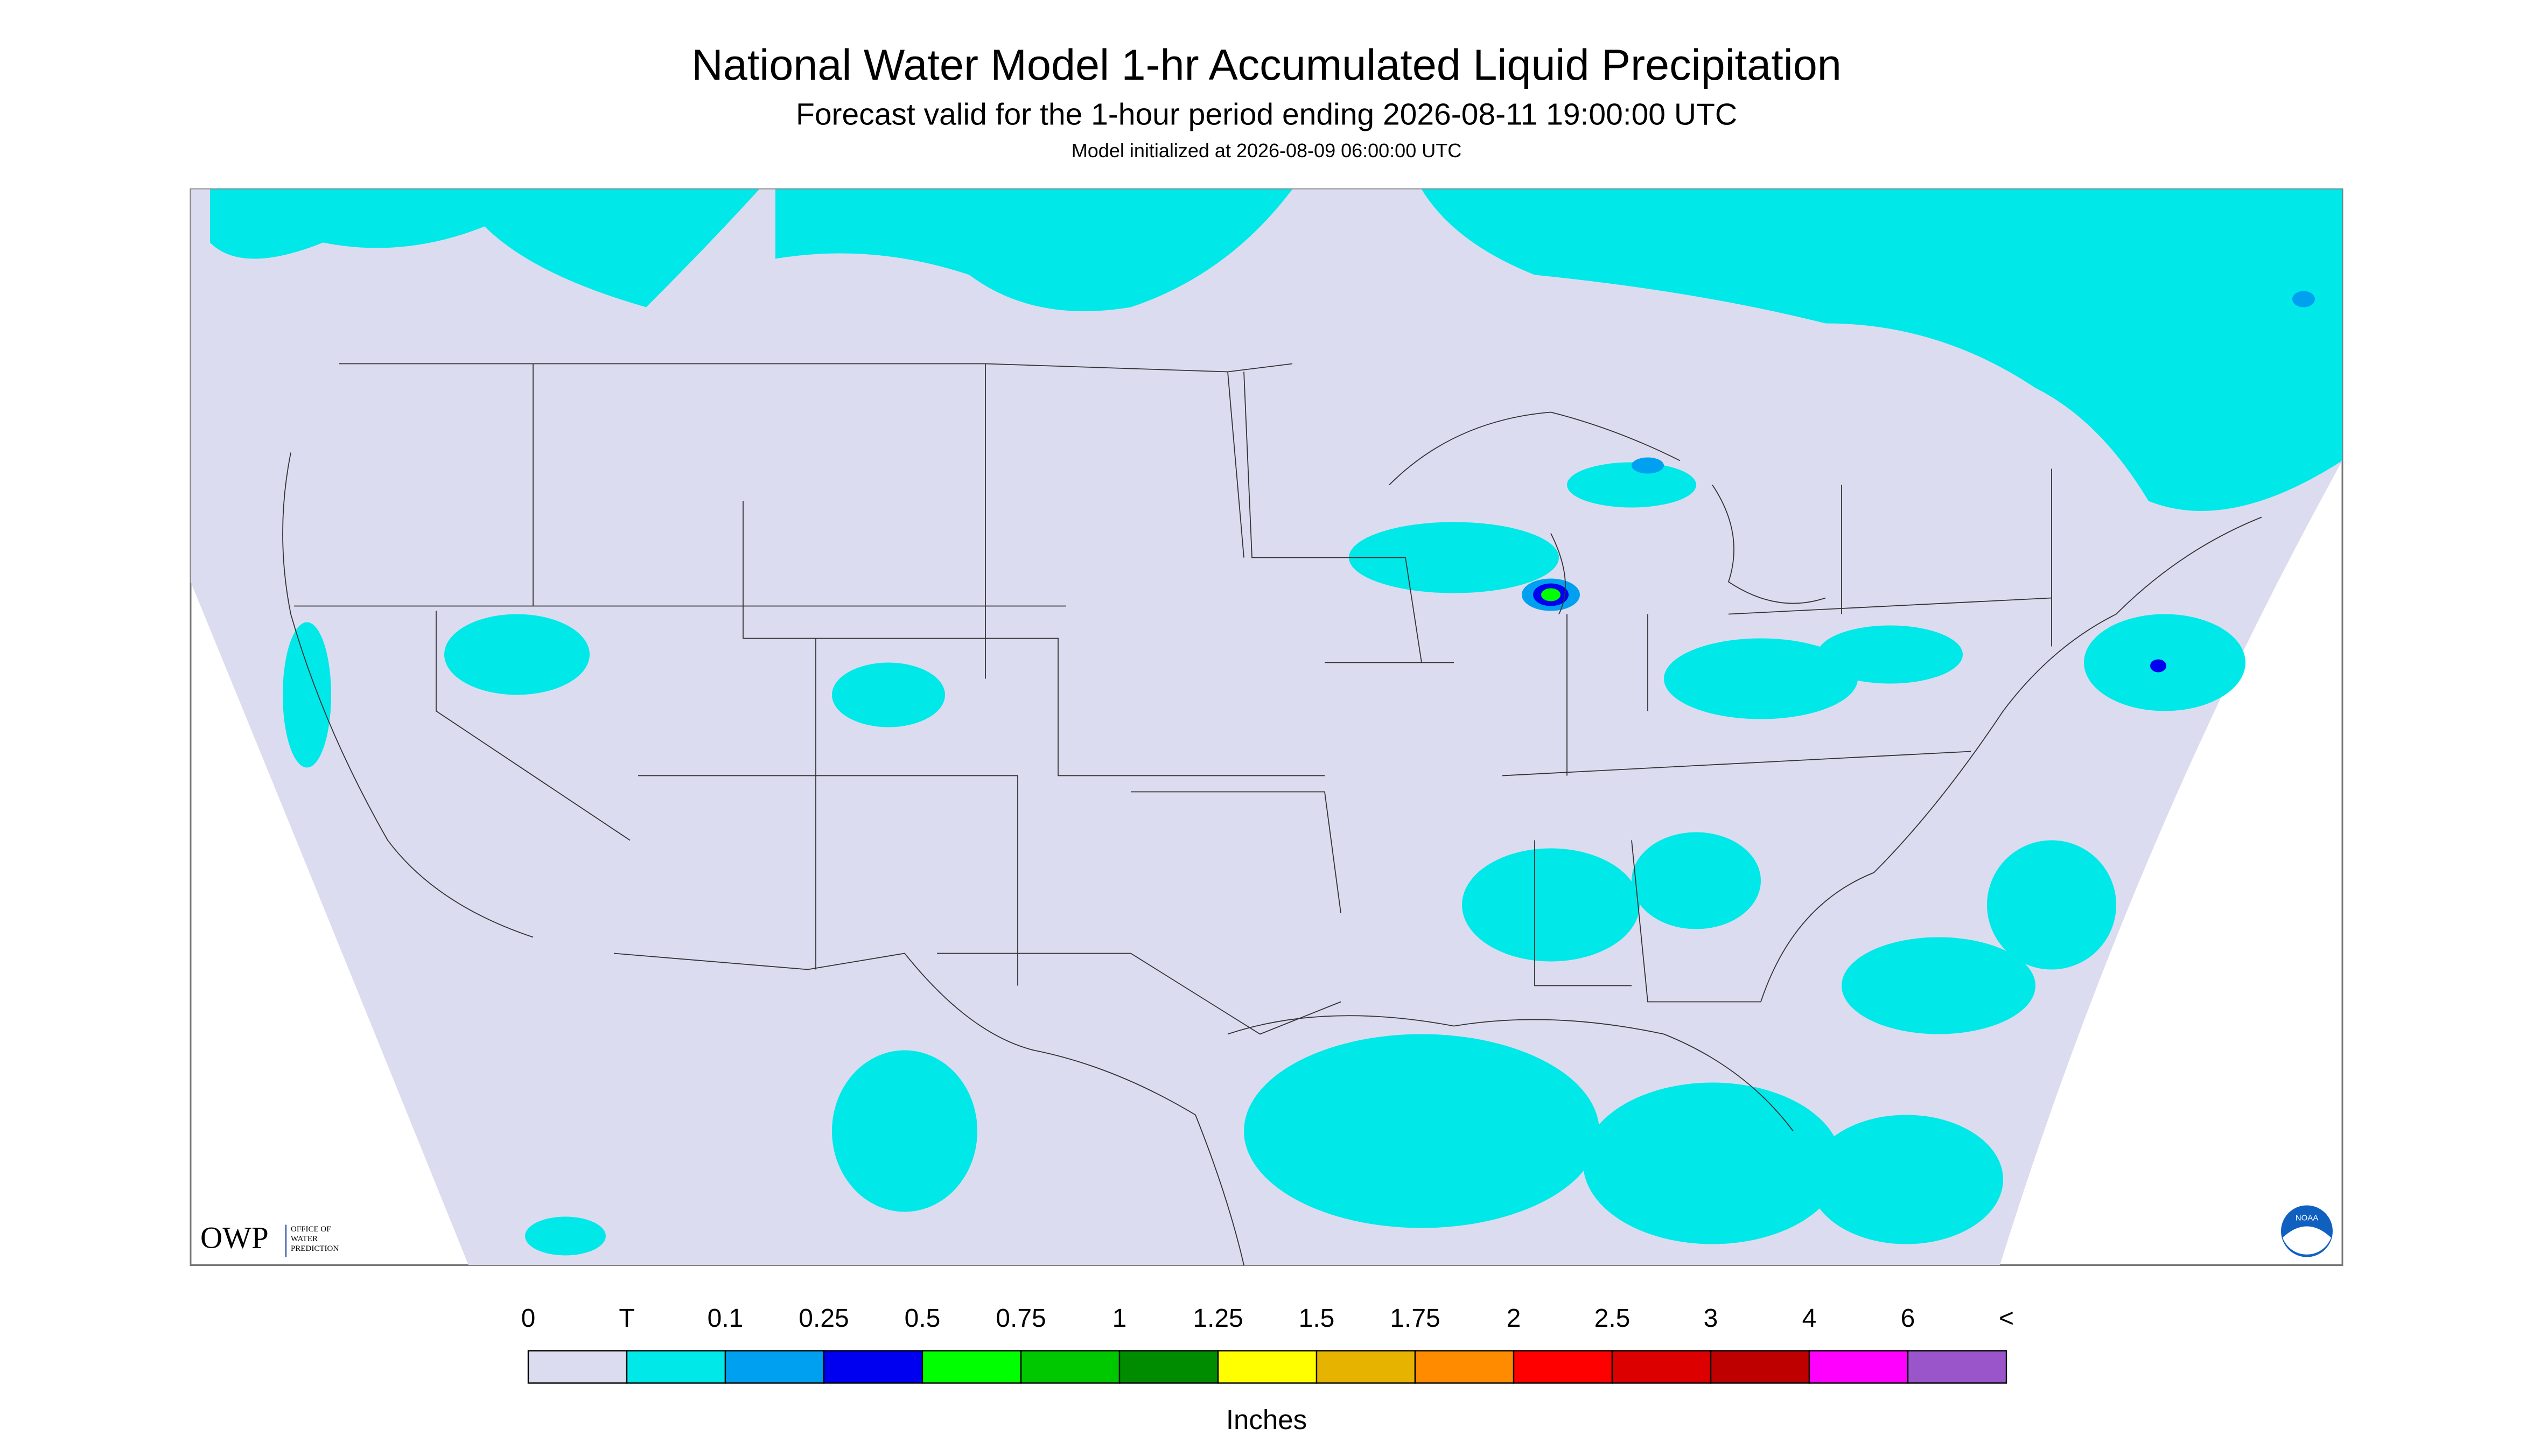  Describe the element at coordinates (1711, 1318) in the screenshot. I see `legend-label: 3` at that location.